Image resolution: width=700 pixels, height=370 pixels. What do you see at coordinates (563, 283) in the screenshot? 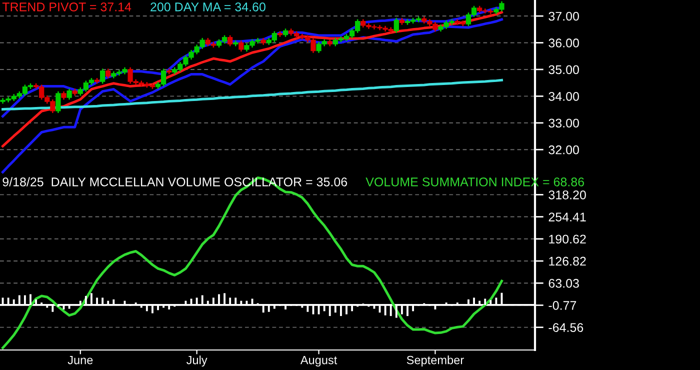
I see `y-tick-label: 63.03` at bounding box center [563, 283].